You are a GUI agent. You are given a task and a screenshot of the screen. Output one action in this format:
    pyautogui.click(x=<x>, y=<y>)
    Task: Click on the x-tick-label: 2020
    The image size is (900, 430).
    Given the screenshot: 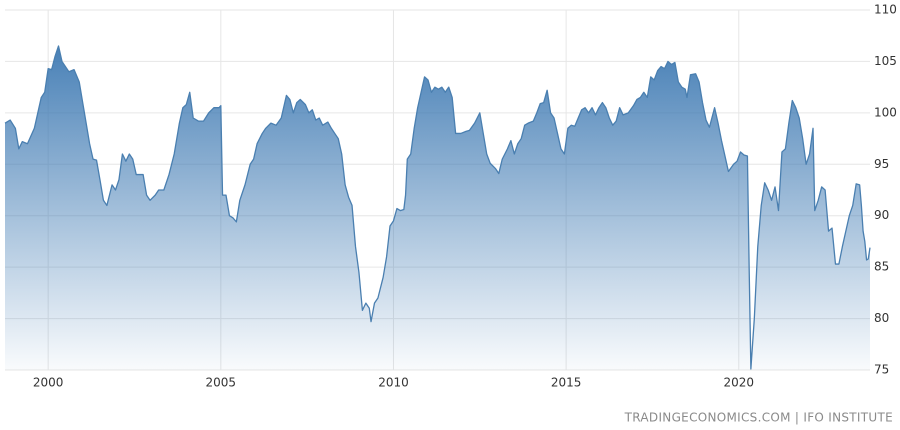 What is the action you would take?
    pyautogui.click(x=739, y=383)
    